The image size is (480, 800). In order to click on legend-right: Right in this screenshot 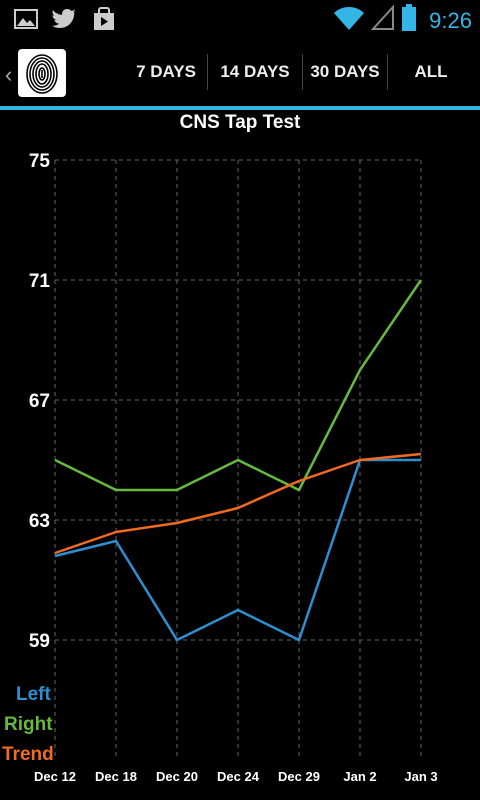, I will do `click(28, 724)`.